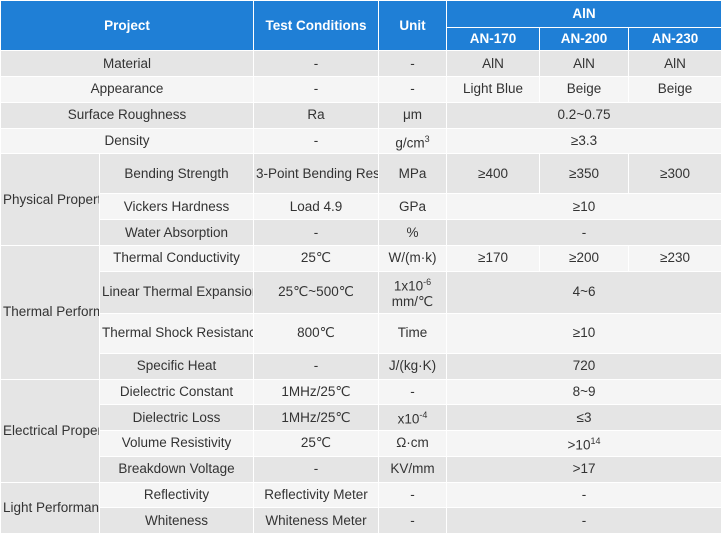 This screenshot has width=721, height=534. I want to click on row-name: Thermal Conductivity, so click(176, 258).